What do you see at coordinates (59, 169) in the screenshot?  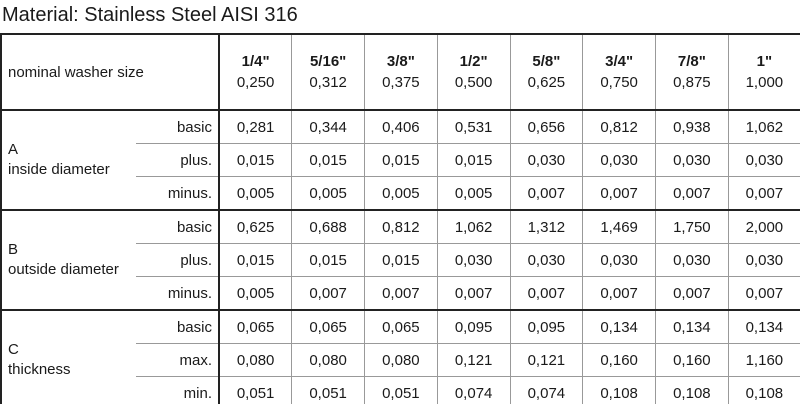 I see `group-name: inside diameter` at bounding box center [59, 169].